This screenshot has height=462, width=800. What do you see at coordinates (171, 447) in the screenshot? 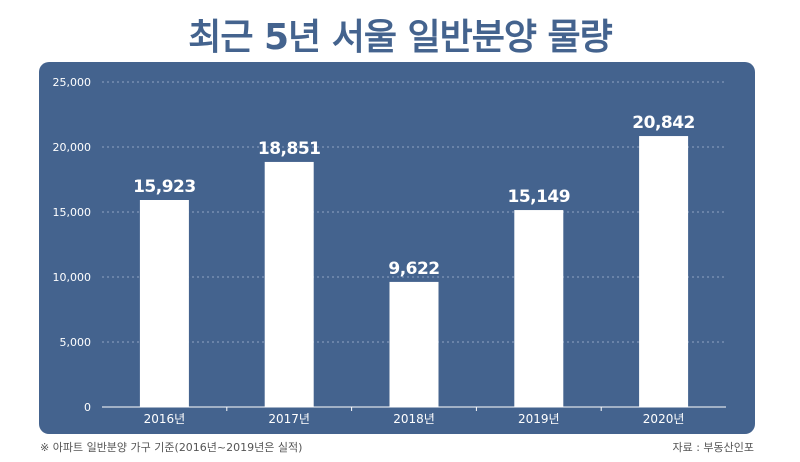
I see `footnote: ※ 아파트 일반분양 가구 기준(2016년~2019년은 실적)` at bounding box center [171, 447].